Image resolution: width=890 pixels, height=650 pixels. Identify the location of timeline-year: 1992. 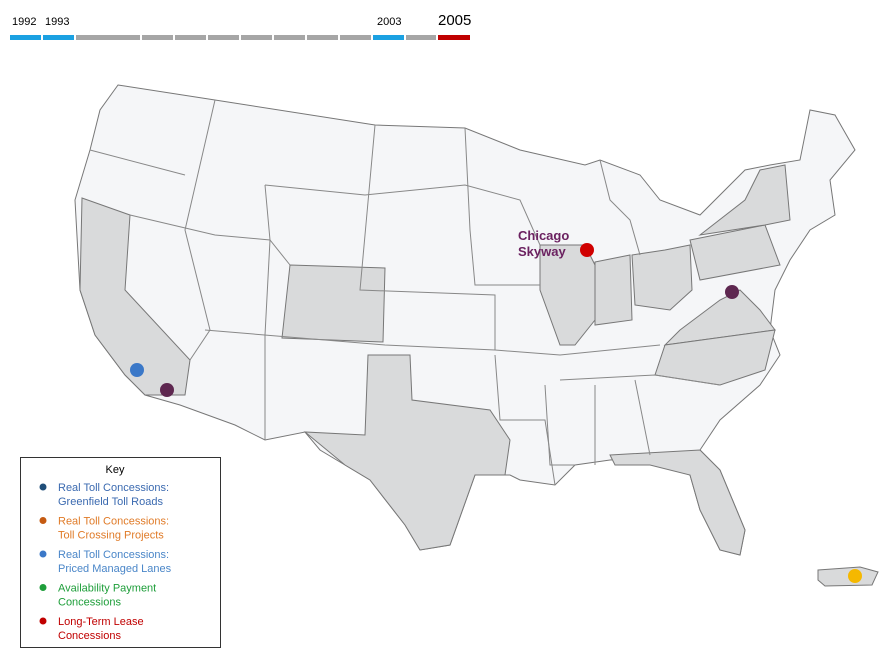
(24, 22).